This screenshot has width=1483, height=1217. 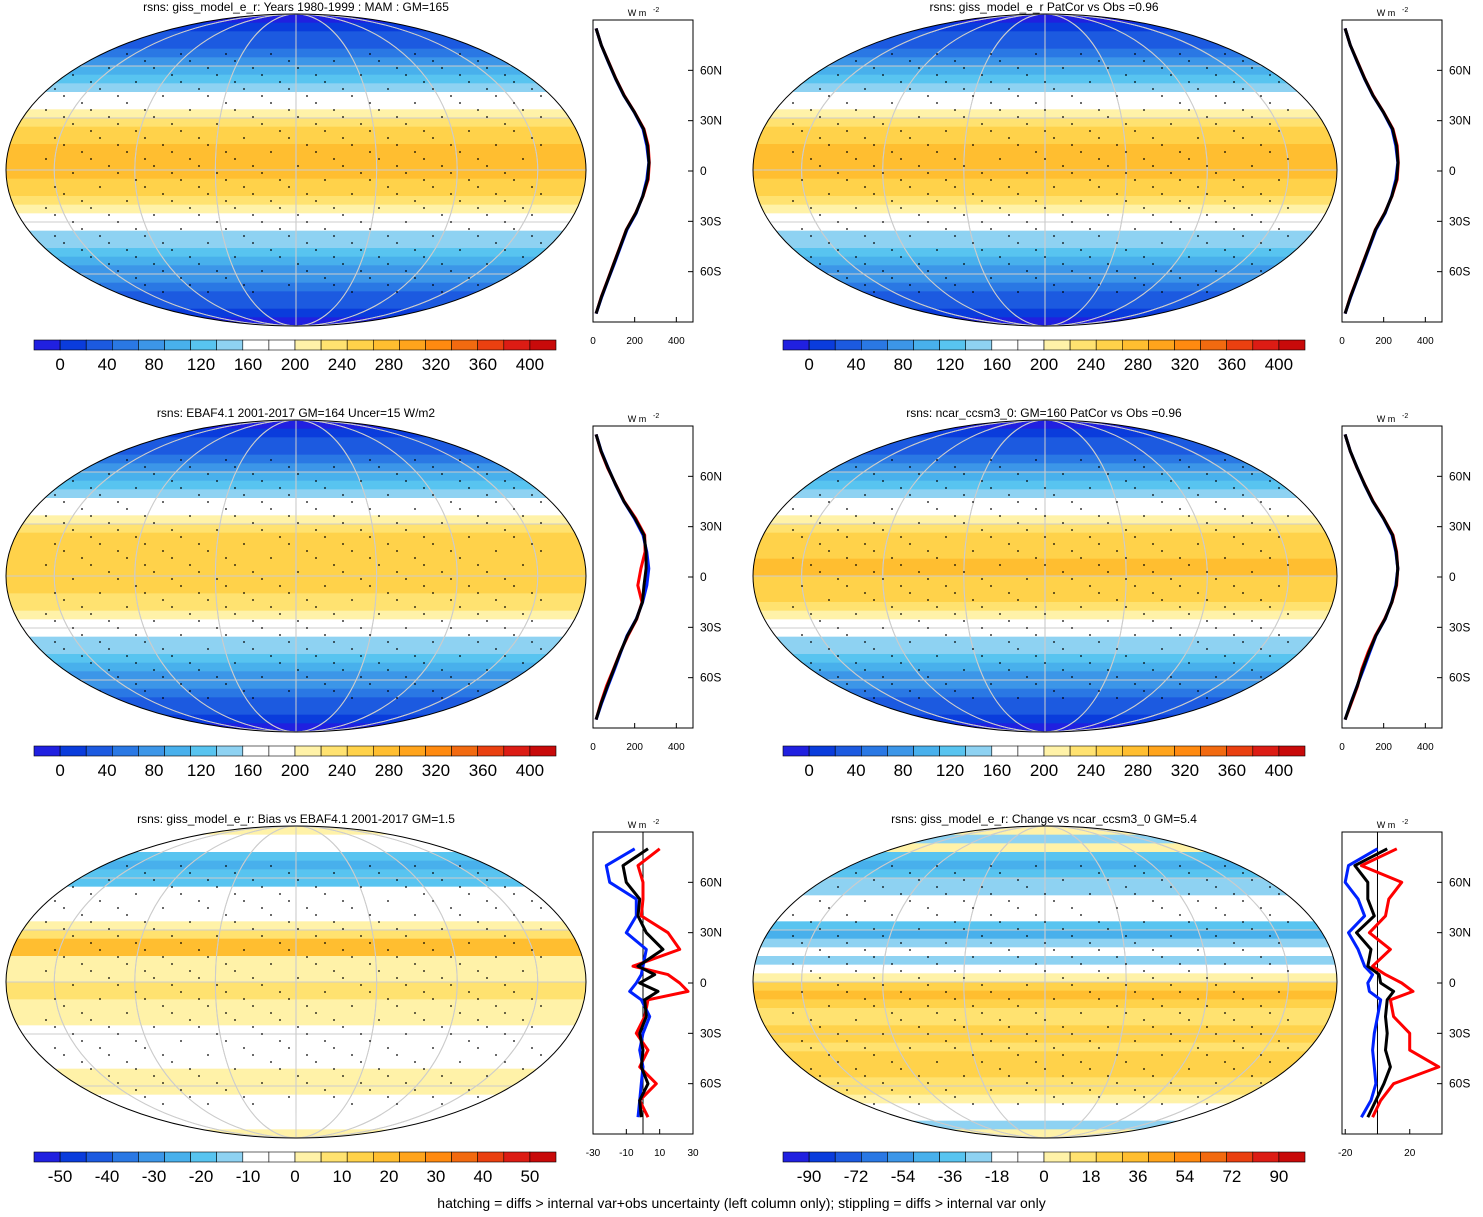 What do you see at coordinates (436, 364) in the screenshot?
I see `colorbar-tick-label: 320` at bounding box center [436, 364].